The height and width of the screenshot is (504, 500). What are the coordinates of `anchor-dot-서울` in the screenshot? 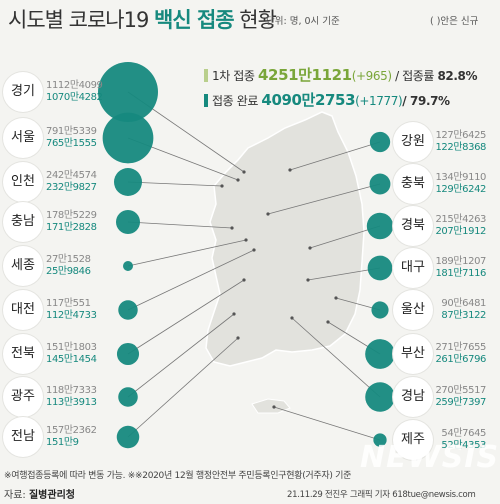 It's located at (238, 180).